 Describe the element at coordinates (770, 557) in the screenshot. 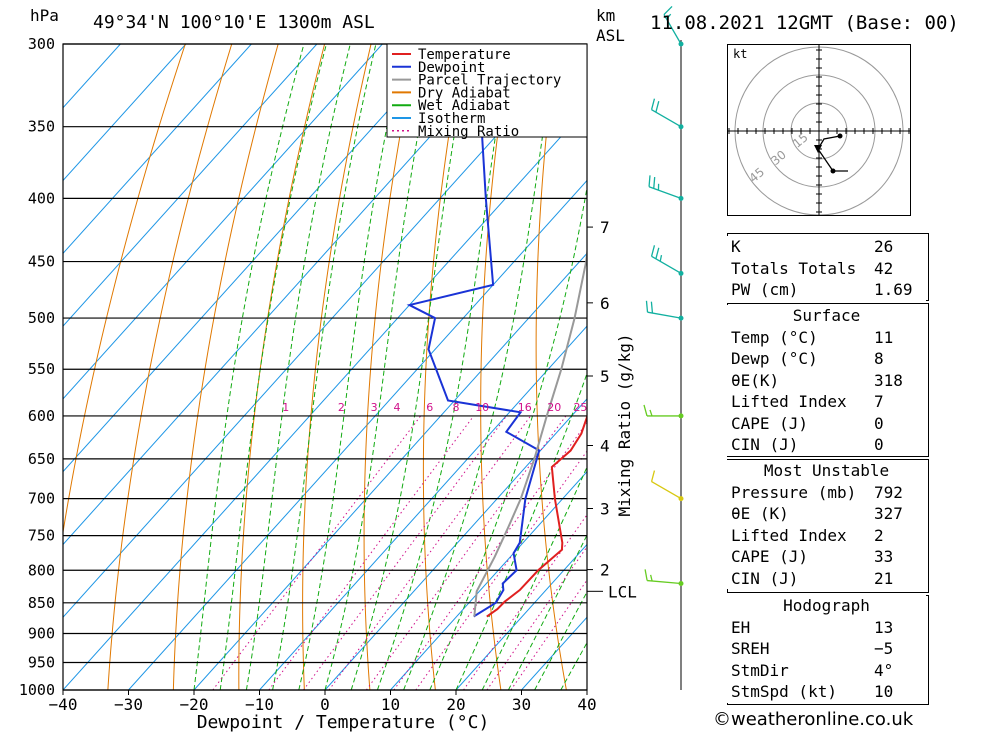

I see `index-key: CAPE (J)` at that location.